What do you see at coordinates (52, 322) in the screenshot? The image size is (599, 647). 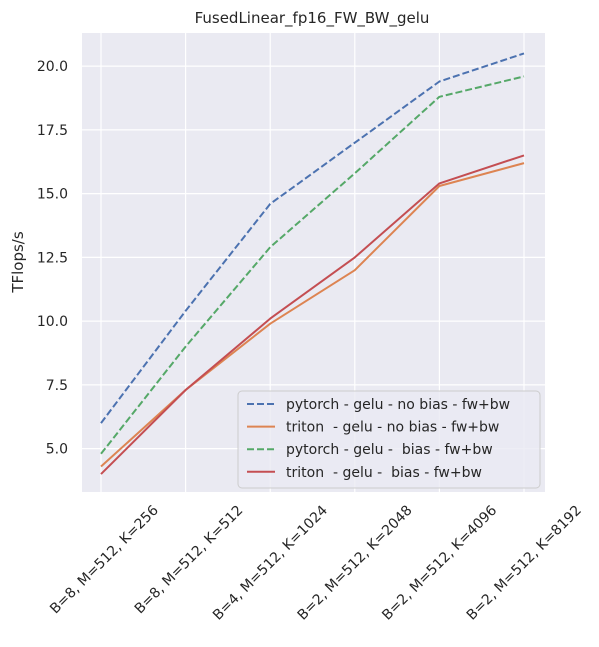 I see `y-tick-label: 10.0` at bounding box center [52, 322].